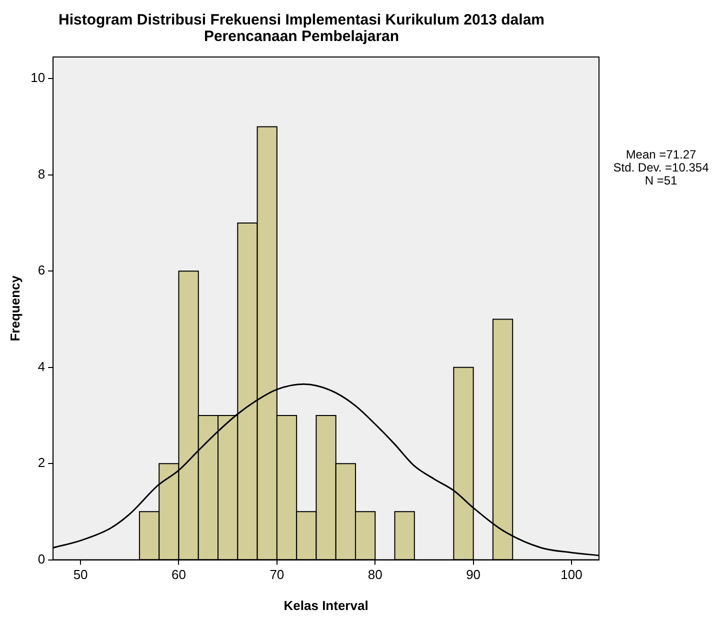 The width and height of the screenshot is (723, 628). I want to click on text: N =51, so click(661, 180).